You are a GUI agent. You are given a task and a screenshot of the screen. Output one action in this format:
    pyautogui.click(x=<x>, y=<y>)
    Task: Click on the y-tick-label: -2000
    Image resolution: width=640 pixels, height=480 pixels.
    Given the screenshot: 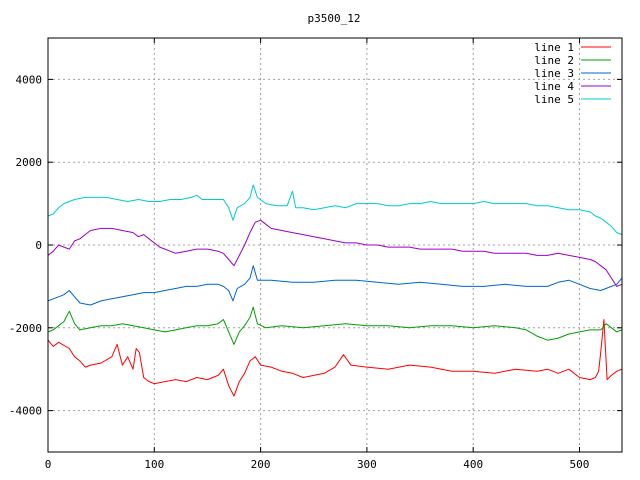 What is the action you would take?
    pyautogui.click(x=25, y=328)
    